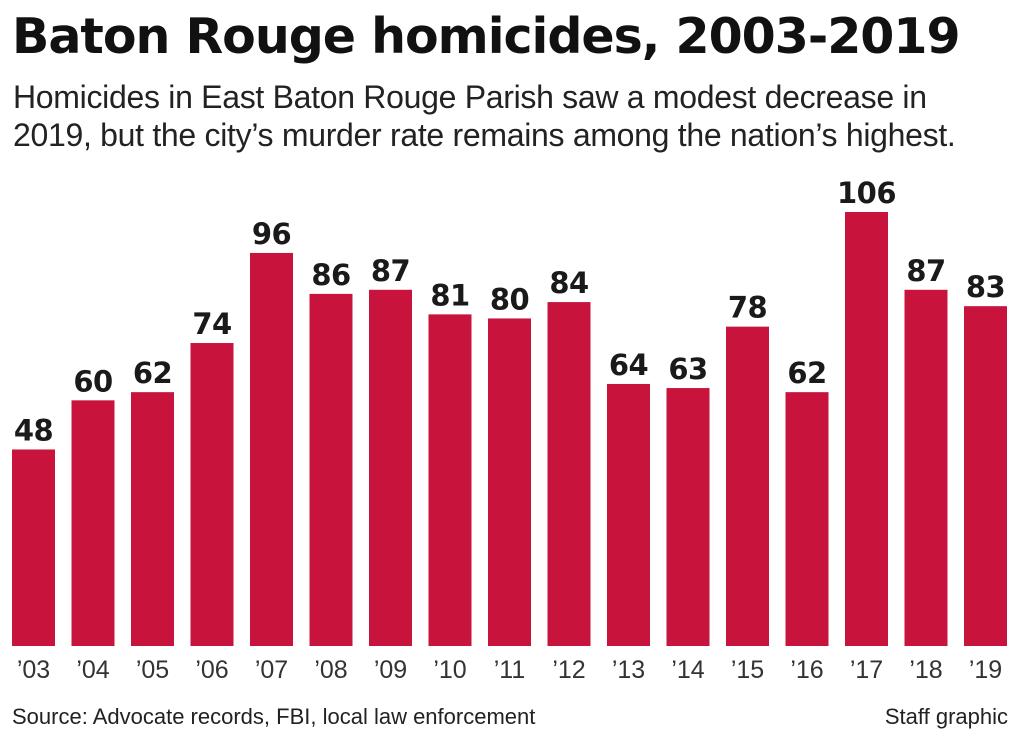 The height and width of the screenshot is (744, 1020). Describe the element at coordinates (92, 670) in the screenshot. I see `x-tick-label-1: ’04` at that location.